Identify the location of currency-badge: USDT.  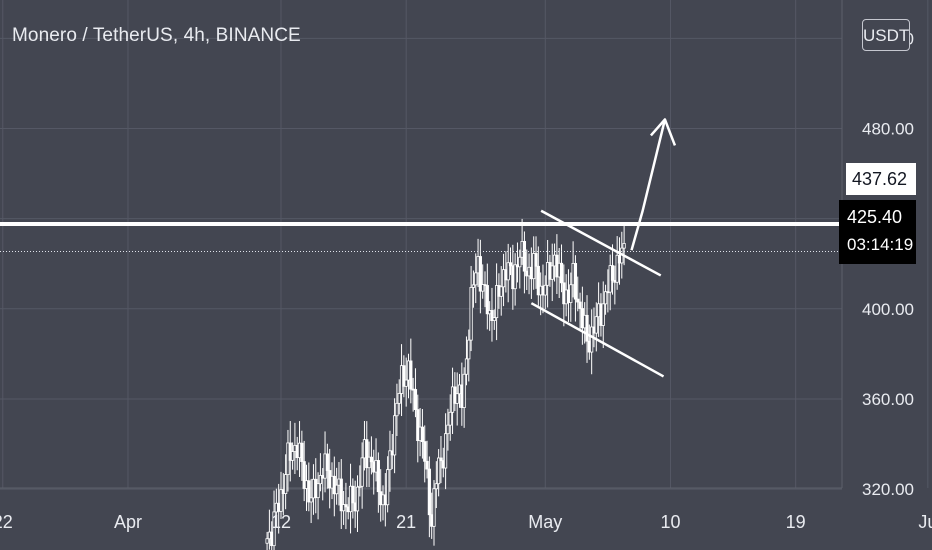
(886, 35).